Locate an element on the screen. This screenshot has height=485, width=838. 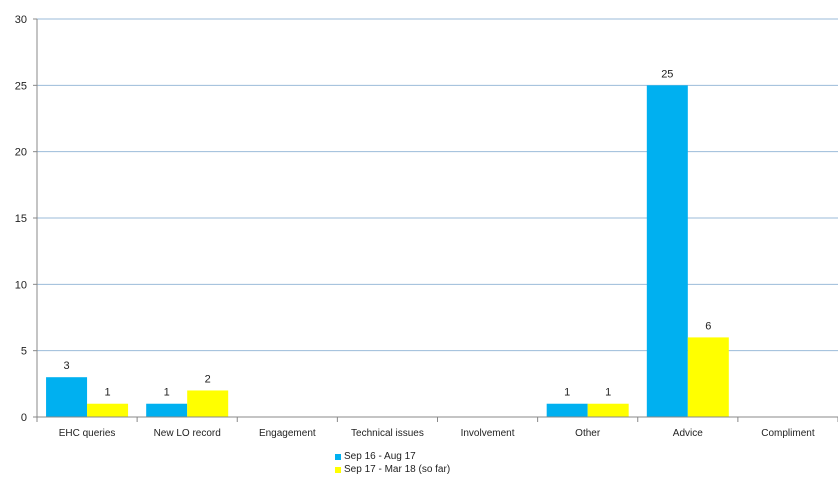
y-tick-label: 0 is located at coordinates (24, 418).